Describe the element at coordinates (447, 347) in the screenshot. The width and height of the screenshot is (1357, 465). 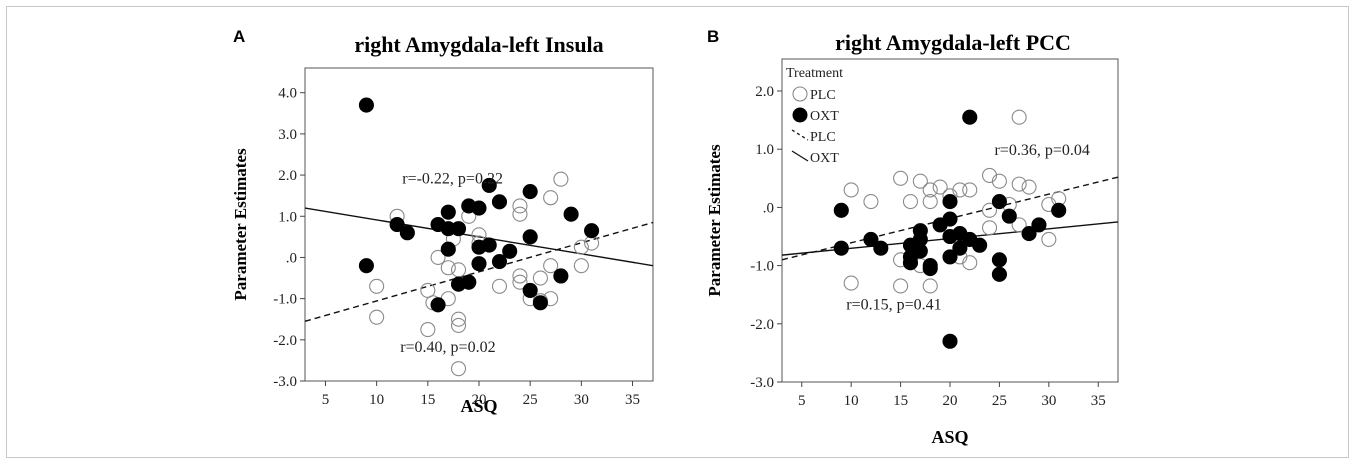
I see `annotation: r=0.40, p=0.02` at that location.